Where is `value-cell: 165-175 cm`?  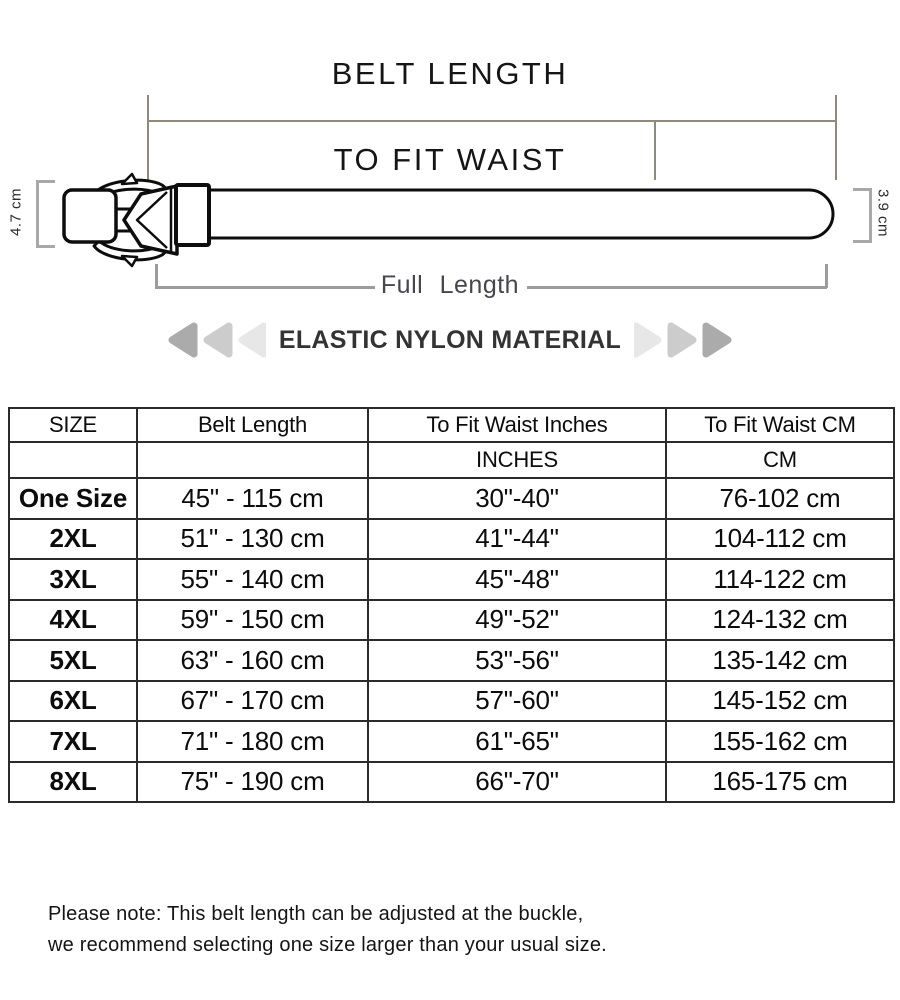 value-cell: 165-175 cm is located at coordinates (780, 781).